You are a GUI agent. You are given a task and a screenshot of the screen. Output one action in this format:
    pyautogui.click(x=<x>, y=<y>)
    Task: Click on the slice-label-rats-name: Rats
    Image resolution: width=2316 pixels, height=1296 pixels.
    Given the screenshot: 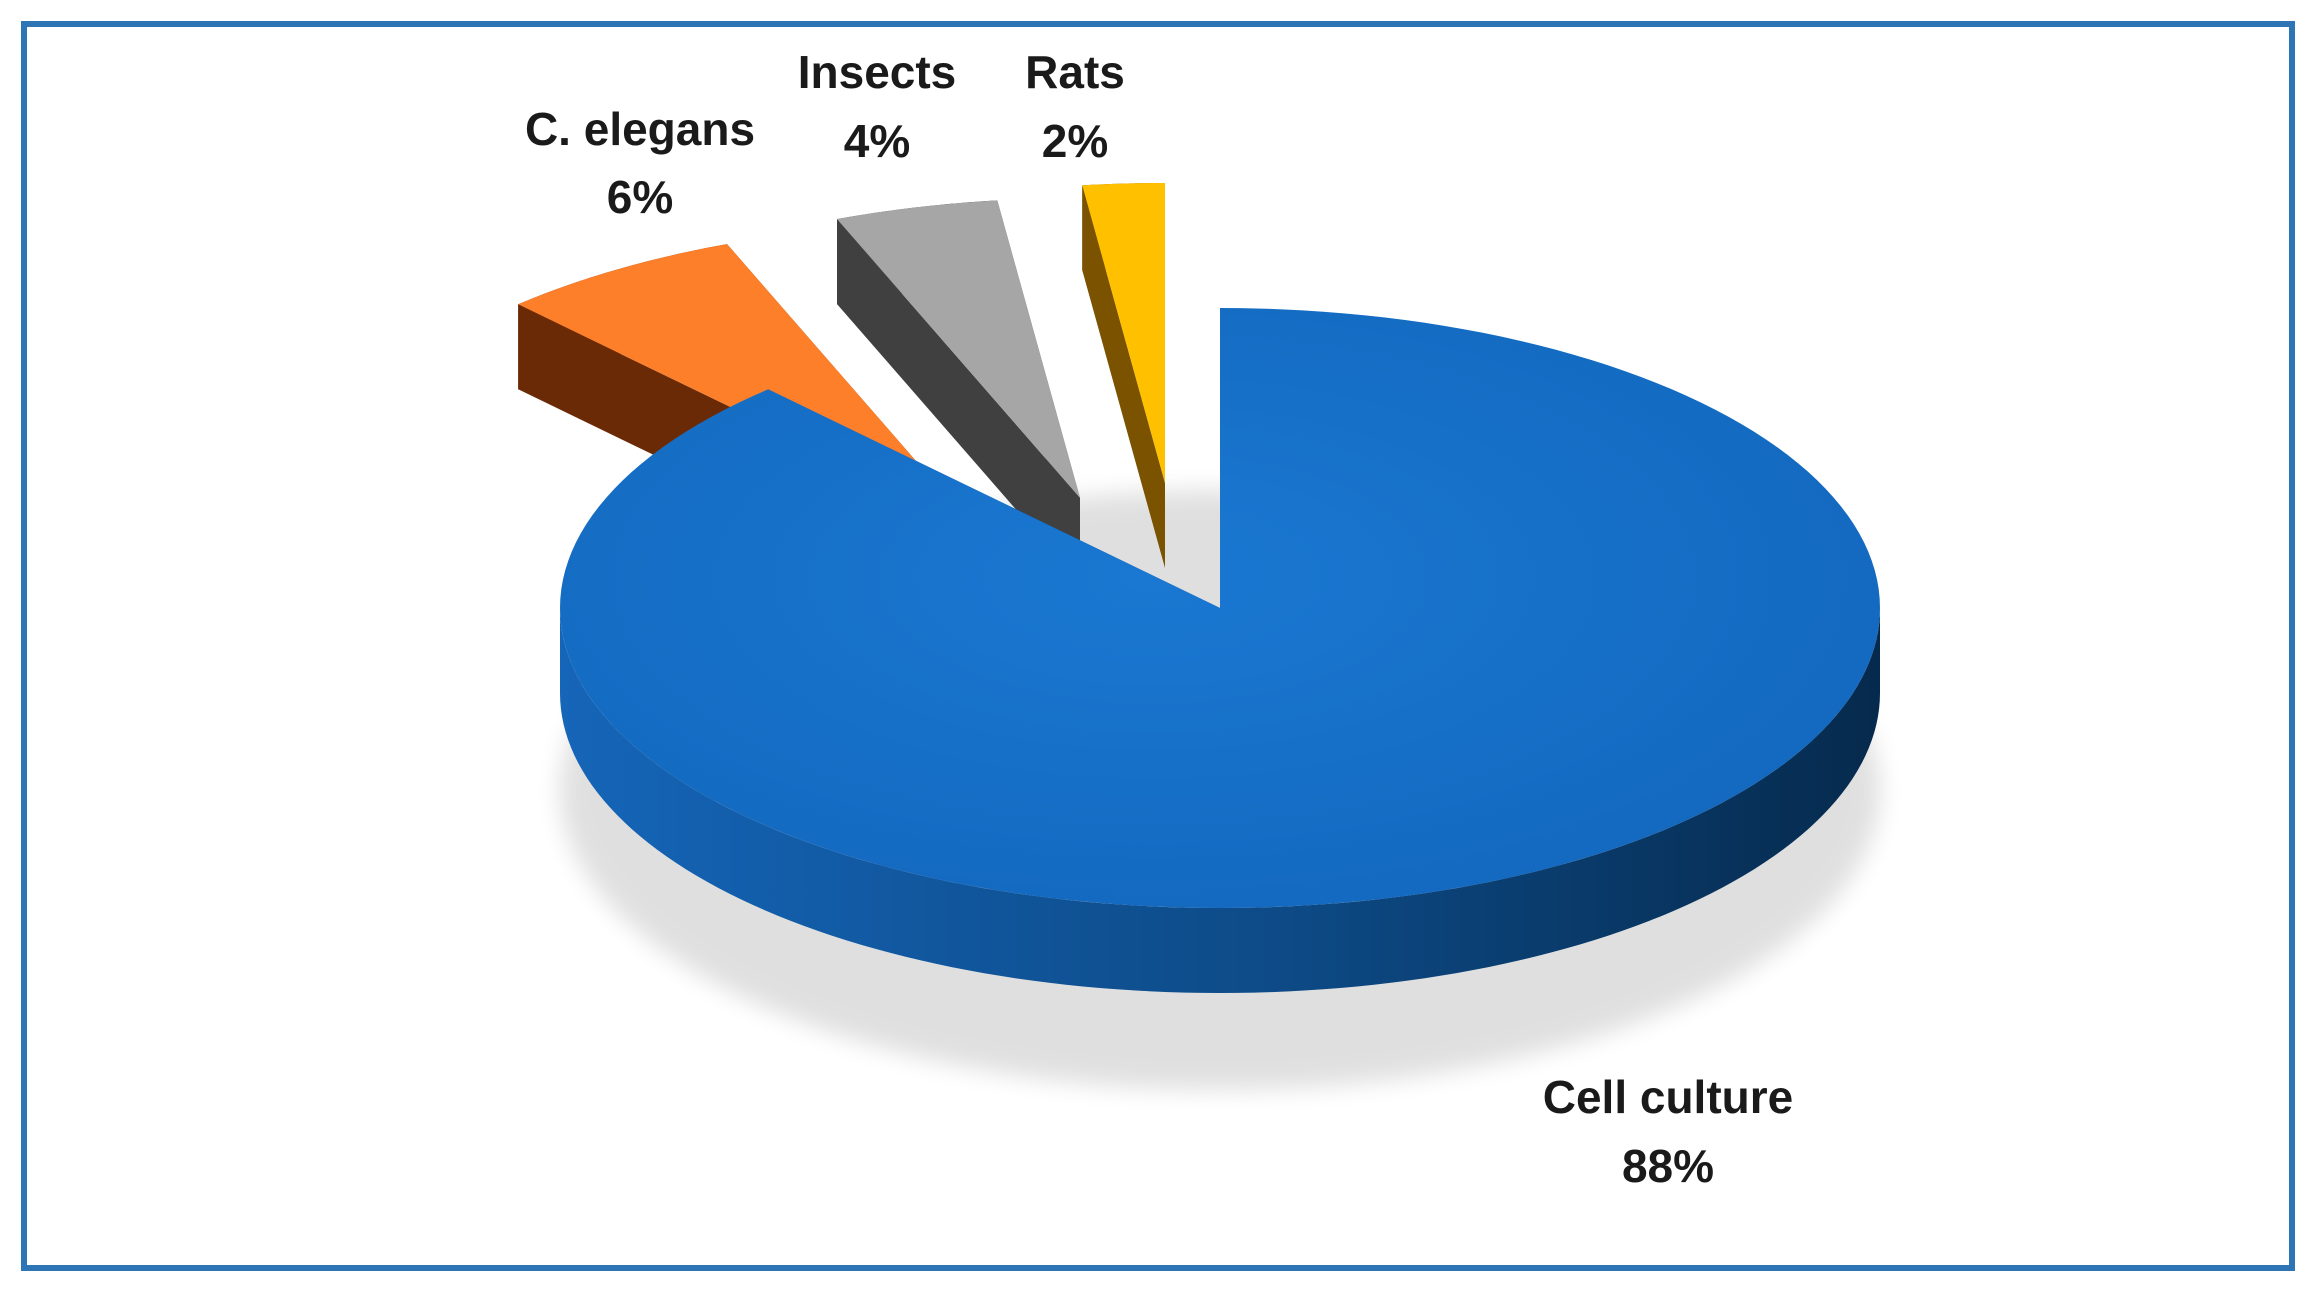 What is the action you would take?
    pyautogui.click(x=1075, y=72)
    